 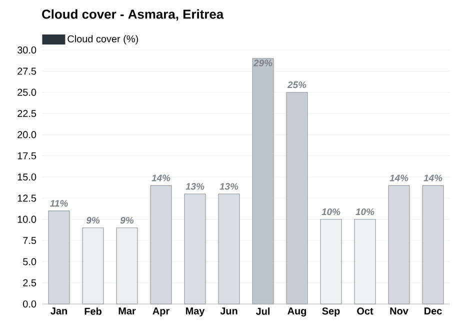 I want to click on data-label: 11%, so click(x=59, y=203).